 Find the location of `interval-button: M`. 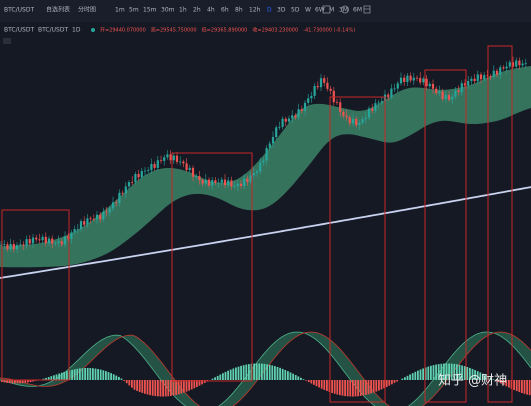

interval-button: M is located at coordinates (331, 10).